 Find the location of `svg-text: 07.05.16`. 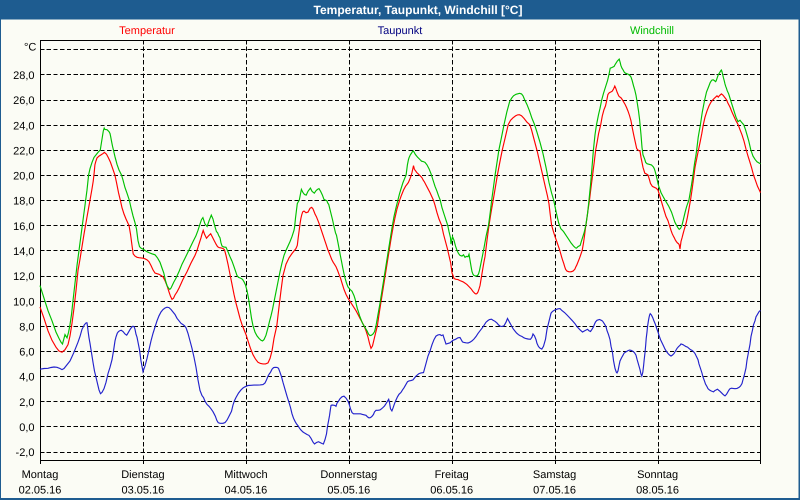

svg-text: 07.05.16 is located at coordinates (554, 491).